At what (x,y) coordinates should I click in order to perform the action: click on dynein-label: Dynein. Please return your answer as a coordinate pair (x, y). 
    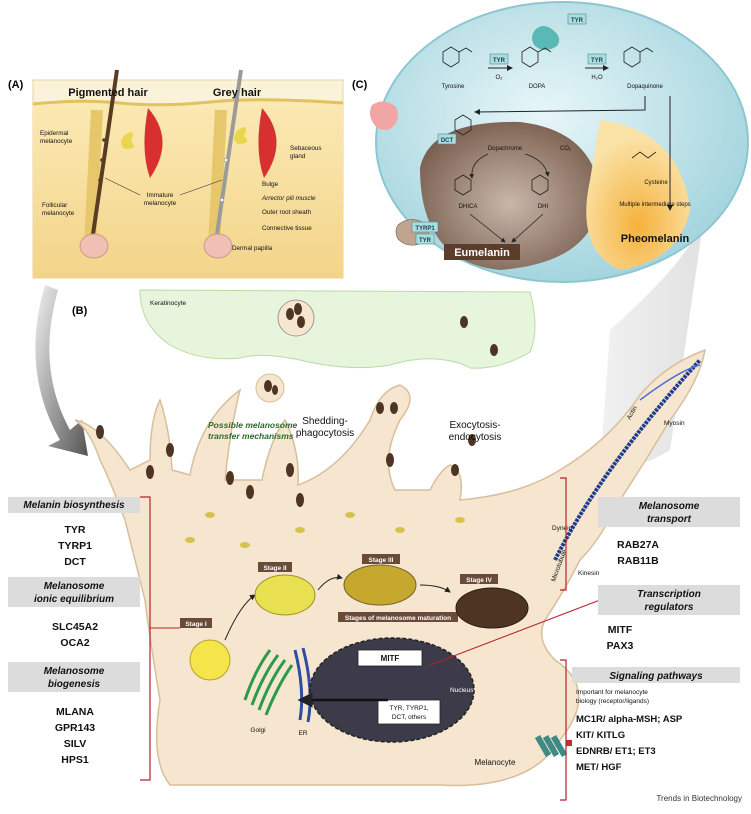
    Looking at the image, I should click on (562, 528).